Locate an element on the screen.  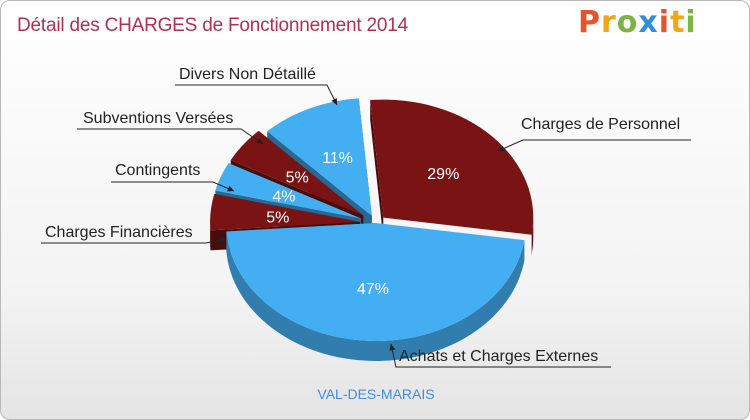
slice-percent-label: 47% is located at coordinates (373, 289).